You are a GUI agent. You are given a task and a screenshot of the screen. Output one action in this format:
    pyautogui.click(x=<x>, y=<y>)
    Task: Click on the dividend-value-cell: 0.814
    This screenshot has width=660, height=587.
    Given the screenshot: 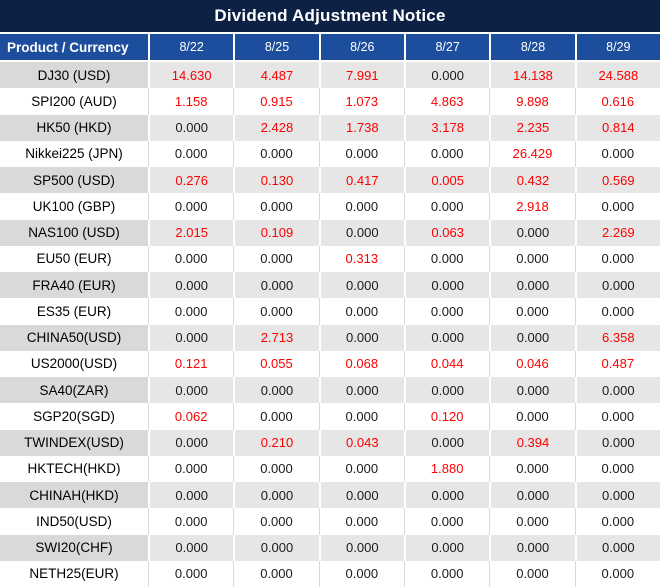 What is the action you would take?
    pyautogui.click(x=617, y=127)
    